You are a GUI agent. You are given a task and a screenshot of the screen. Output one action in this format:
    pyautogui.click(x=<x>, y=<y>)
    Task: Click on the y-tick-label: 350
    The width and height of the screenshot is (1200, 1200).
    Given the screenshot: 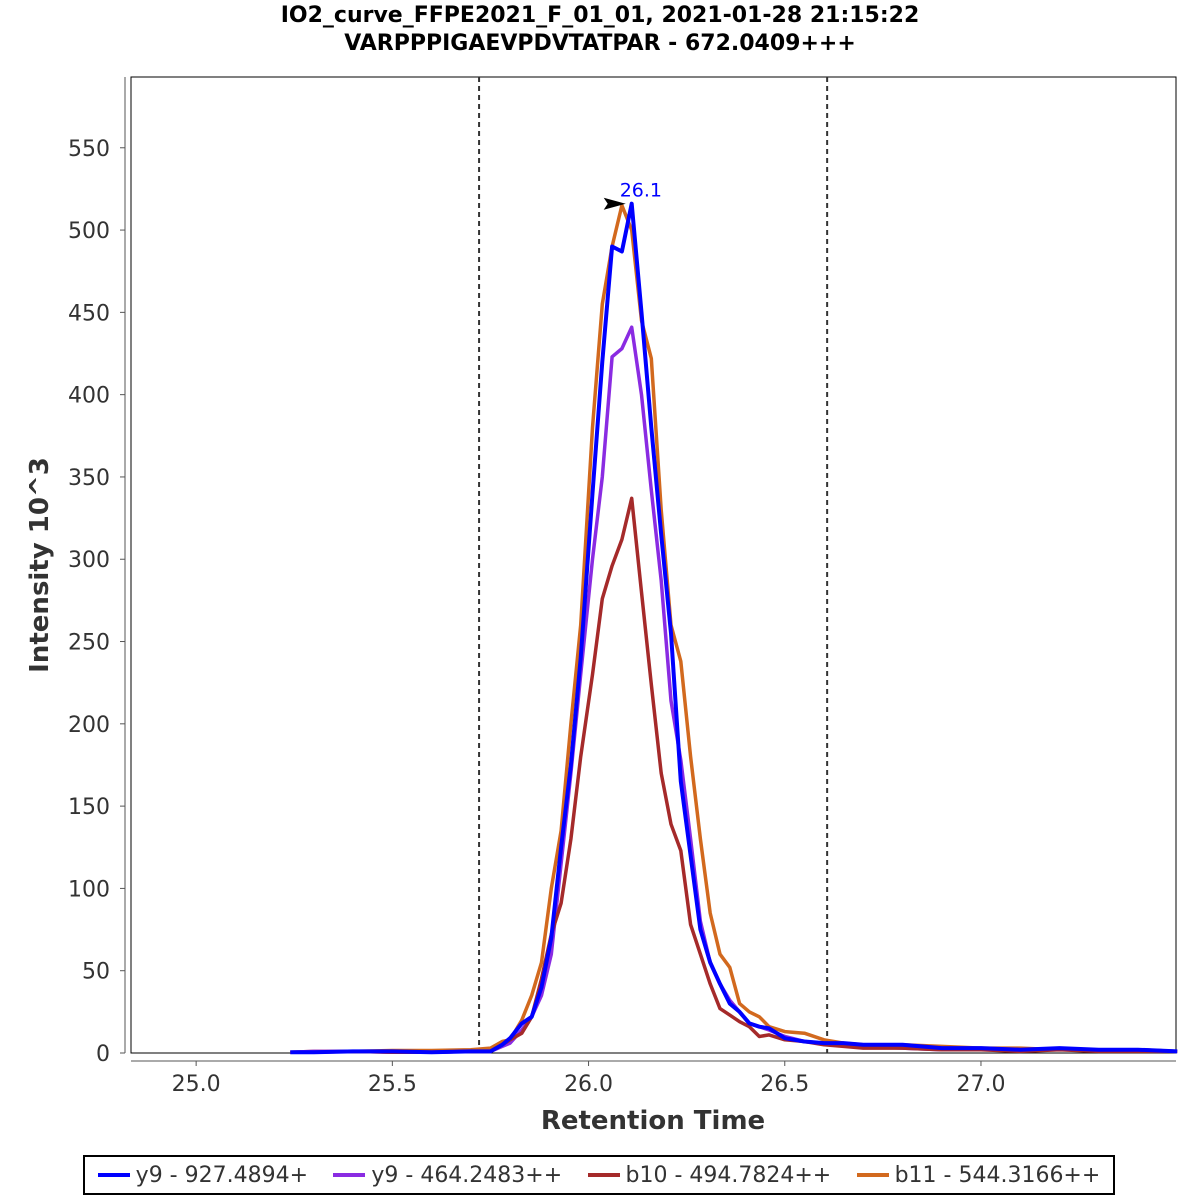 What is the action you would take?
    pyautogui.click(x=89, y=478)
    